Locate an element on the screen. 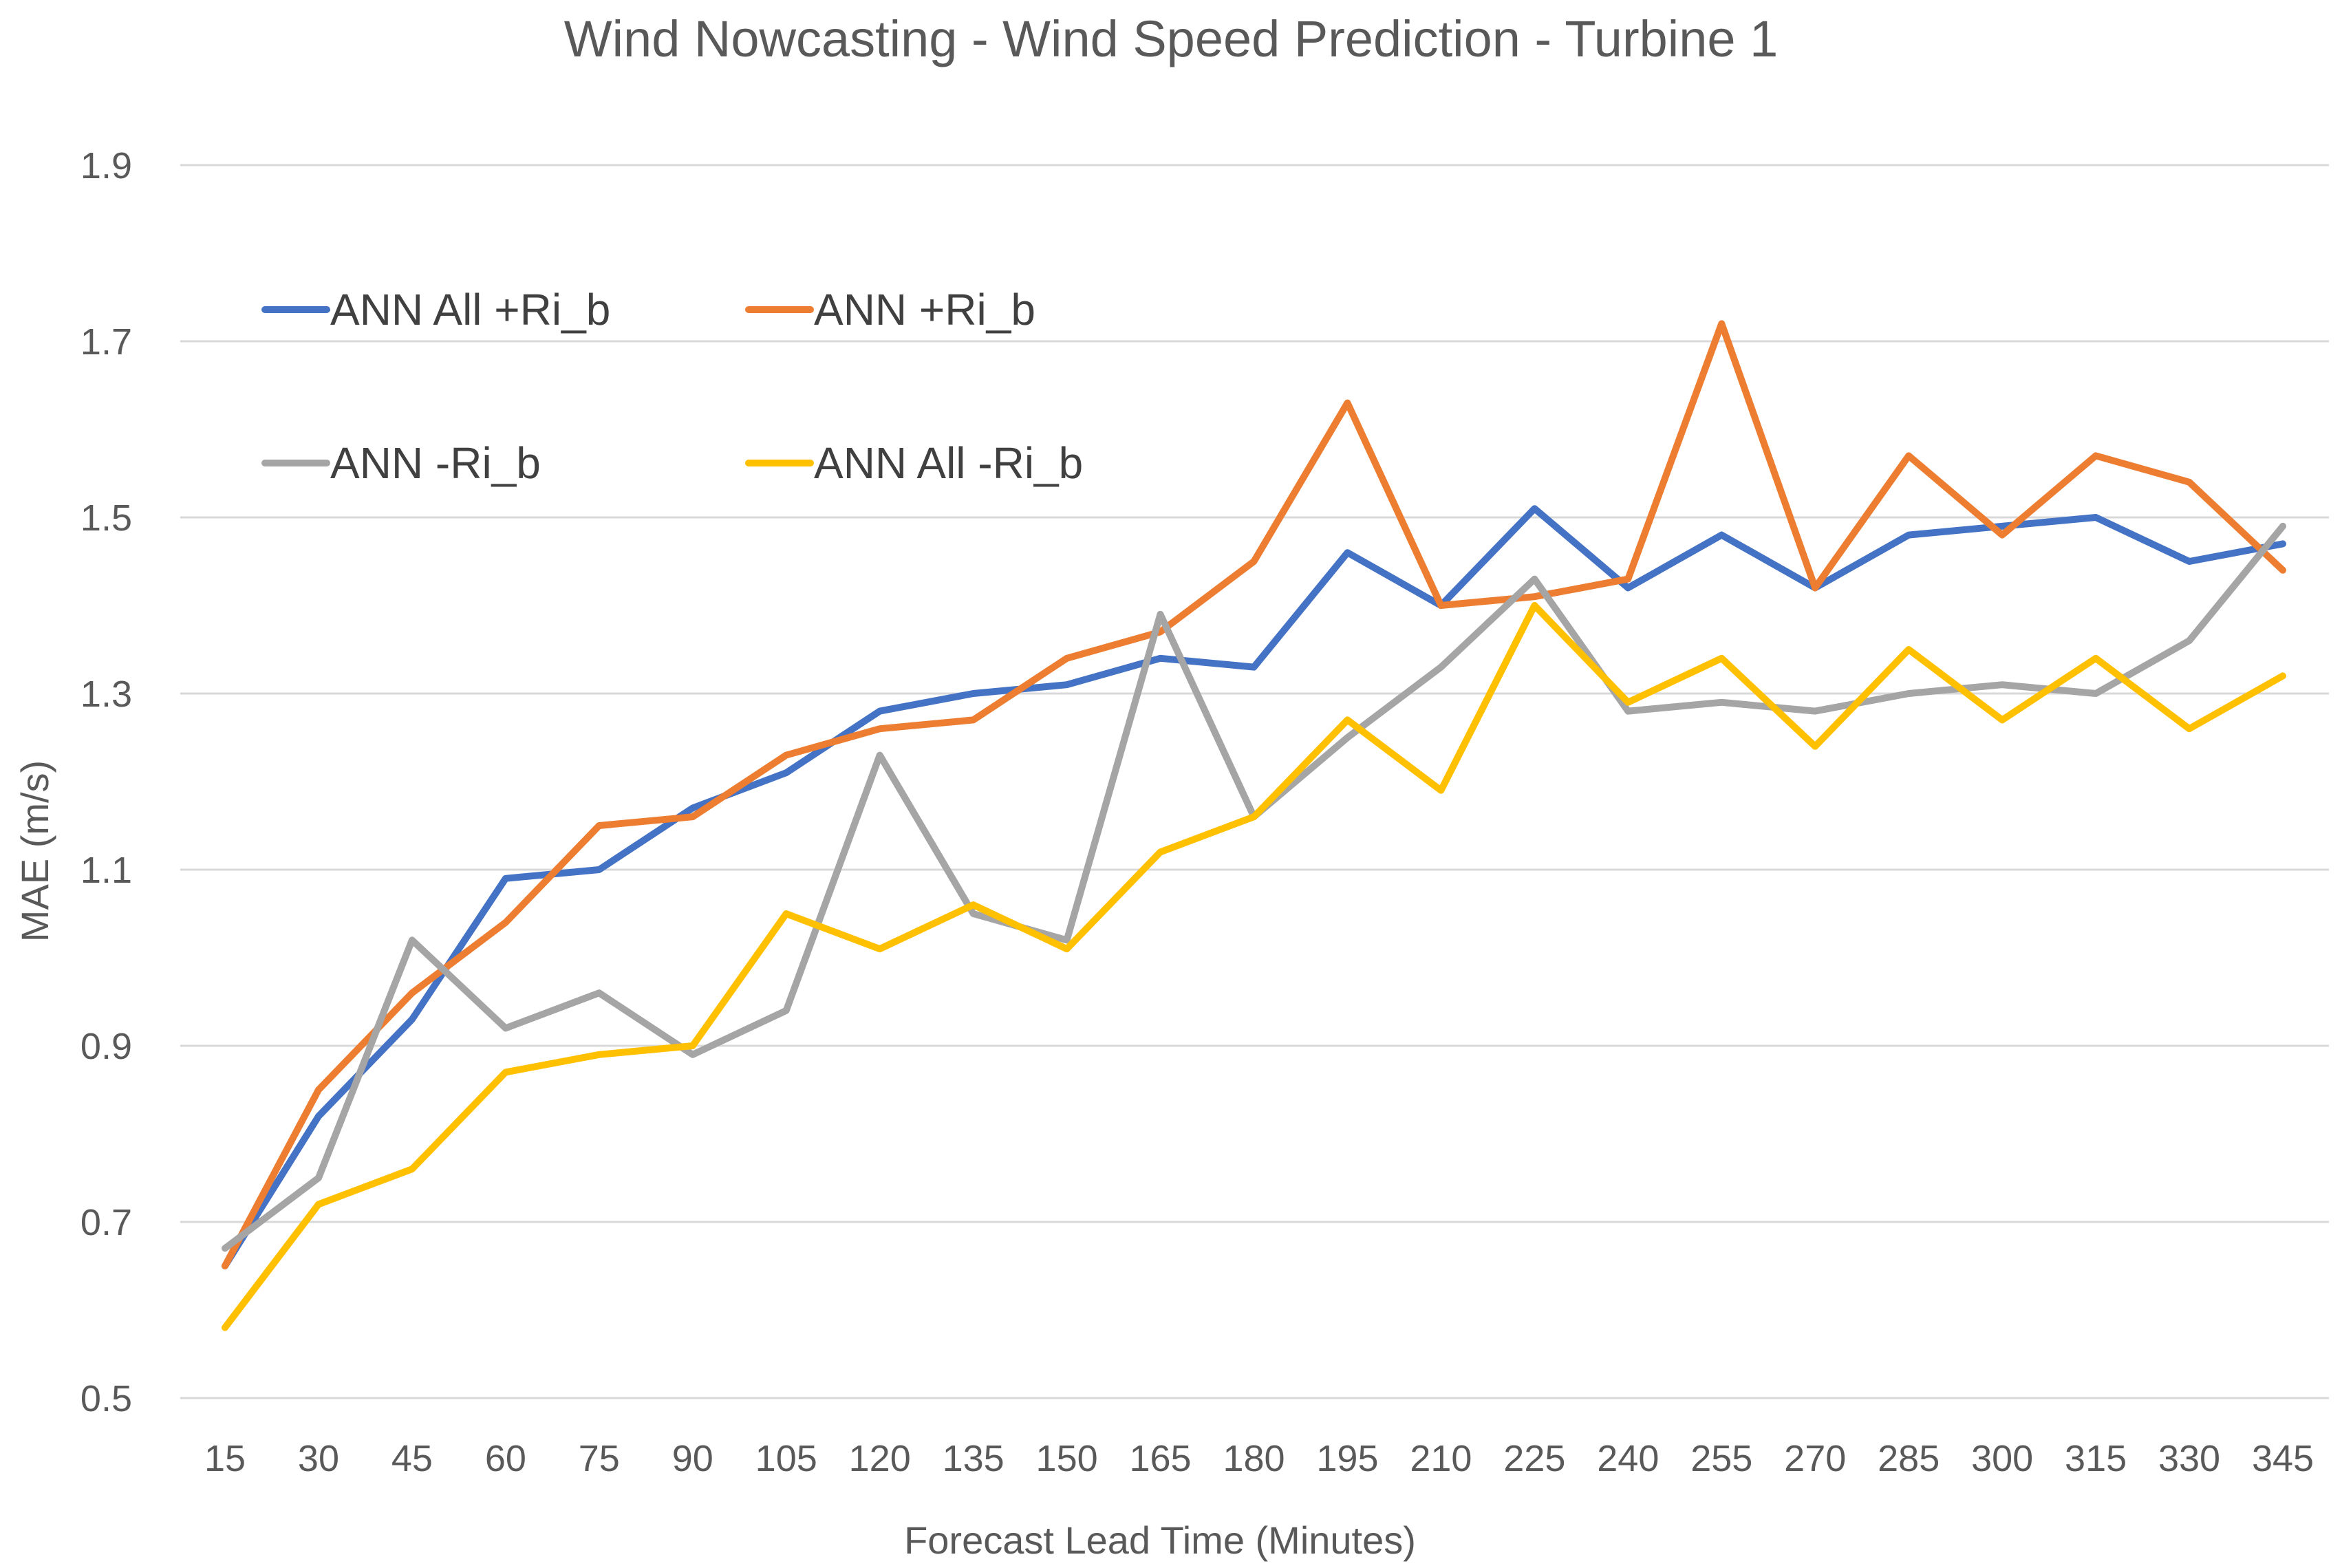 The height and width of the screenshot is (1568, 2342). x-tick-label: 195 is located at coordinates (1347, 1459).